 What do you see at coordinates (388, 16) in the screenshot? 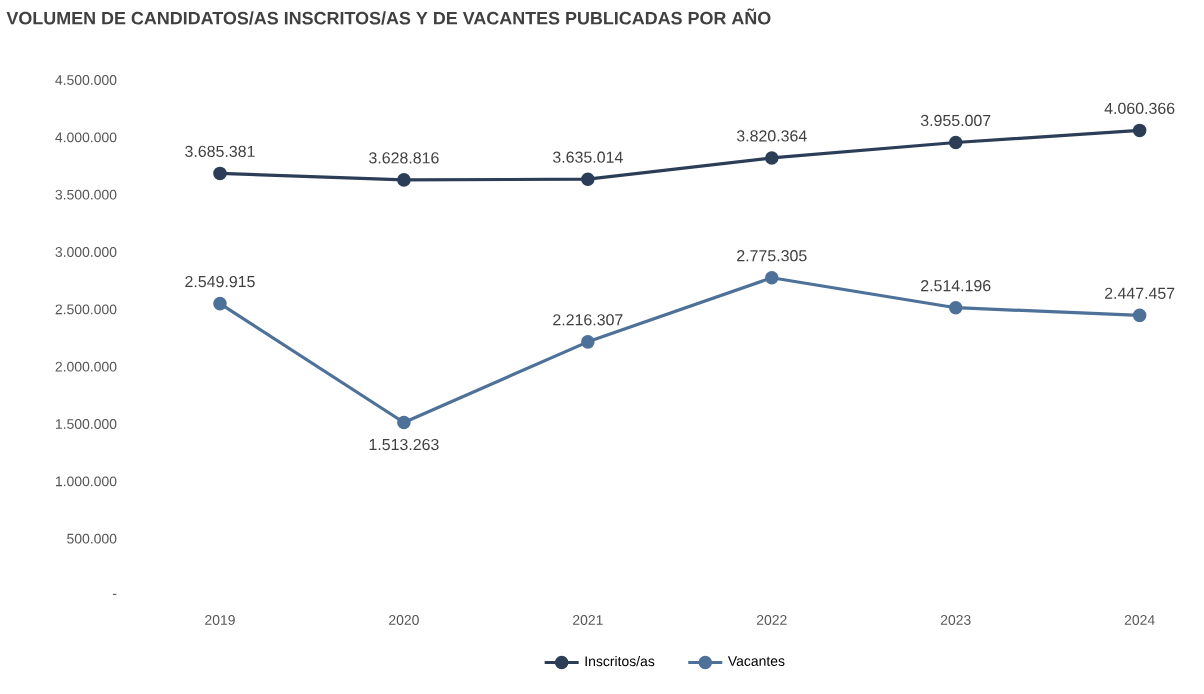
I see `chart-title: VOLUMEN DE CANDIDATOS/AS INSCRITOS/AS Y DE VACANTES PUBLICADAS POR AÑO` at bounding box center [388, 16].